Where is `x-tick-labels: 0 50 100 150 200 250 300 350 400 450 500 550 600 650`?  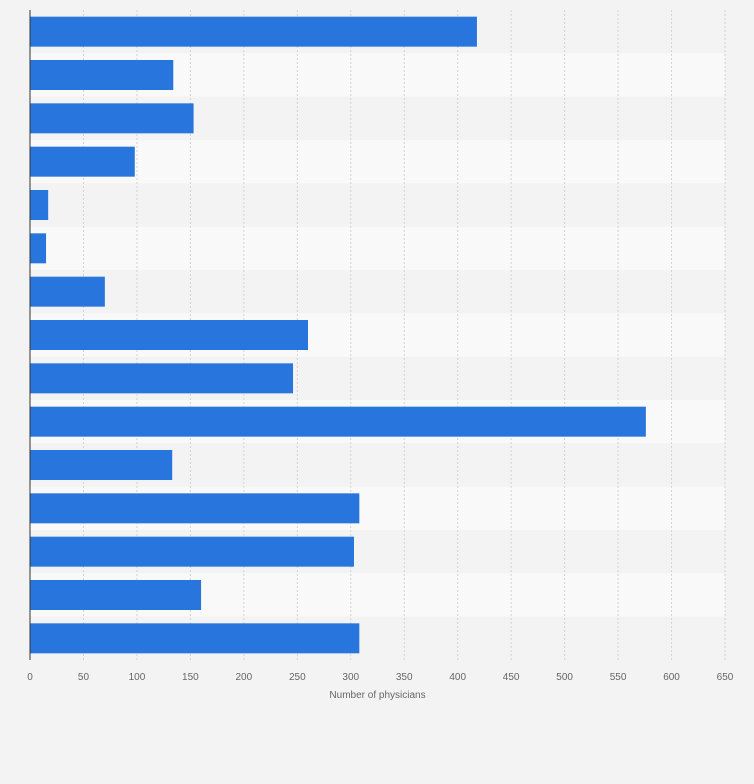
x-tick-labels: 0 50 100 150 200 250 300 350 400 450 500 550 600 650 is located at coordinates (380, 677).